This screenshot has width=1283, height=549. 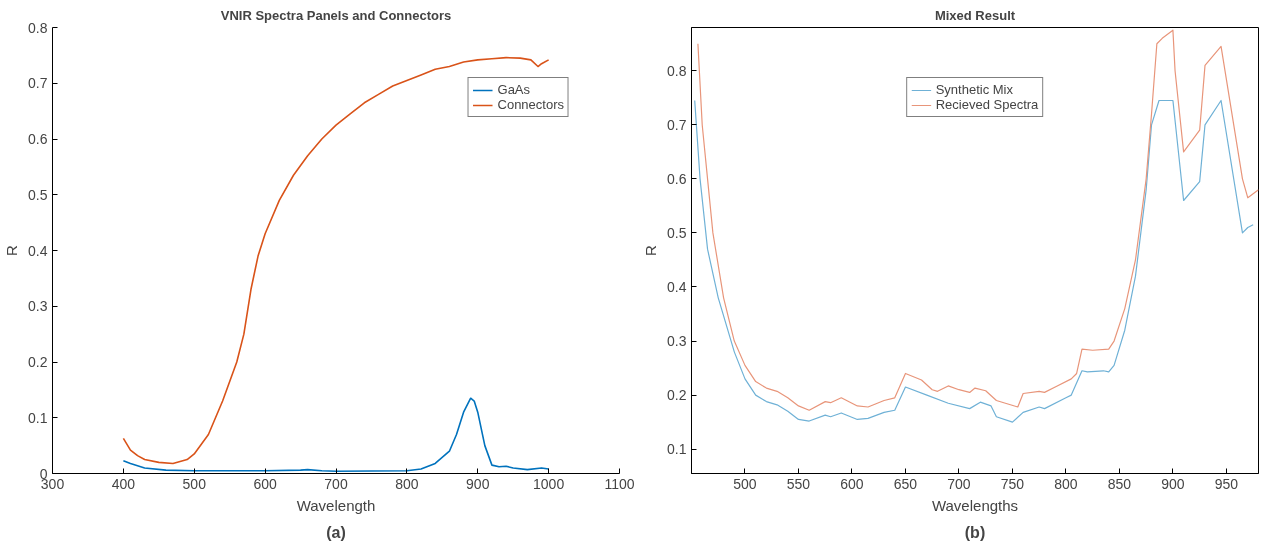 What do you see at coordinates (336, 532) in the screenshot?
I see `text: (a)` at bounding box center [336, 532].